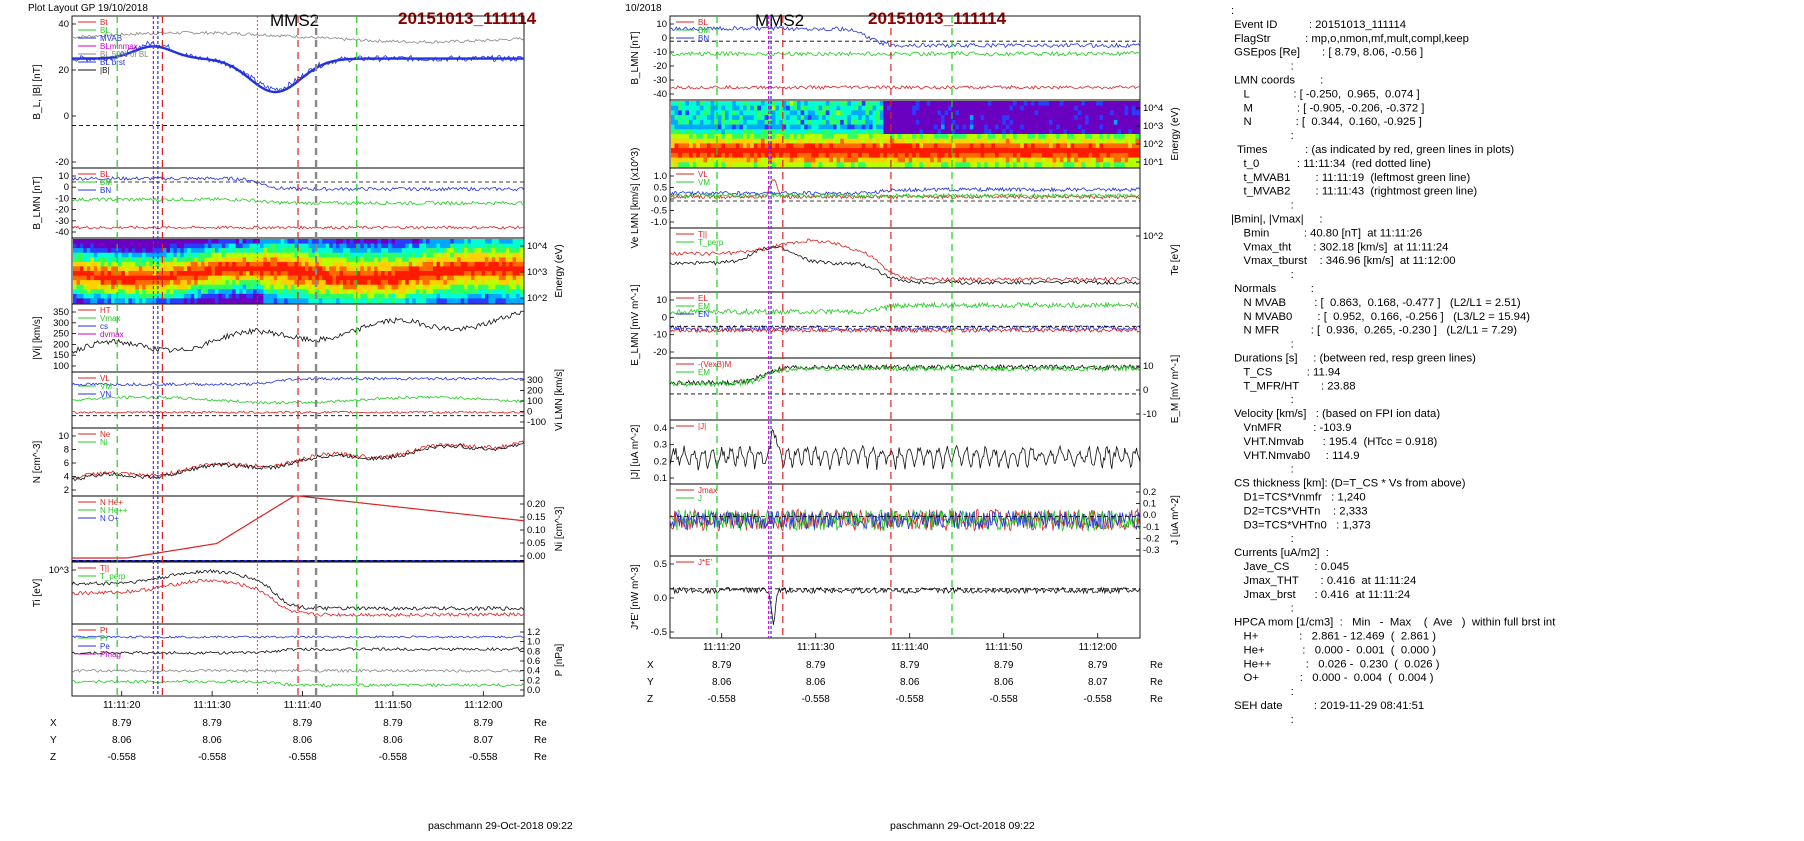 The width and height of the screenshot is (1804, 841). What do you see at coordinates (294, 20) in the screenshot?
I see `plot-title: MMS2` at bounding box center [294, 20].